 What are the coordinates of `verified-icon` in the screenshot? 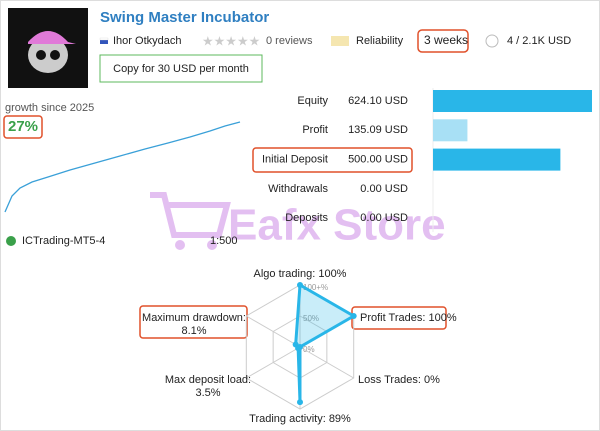 It's located at (11, 241).